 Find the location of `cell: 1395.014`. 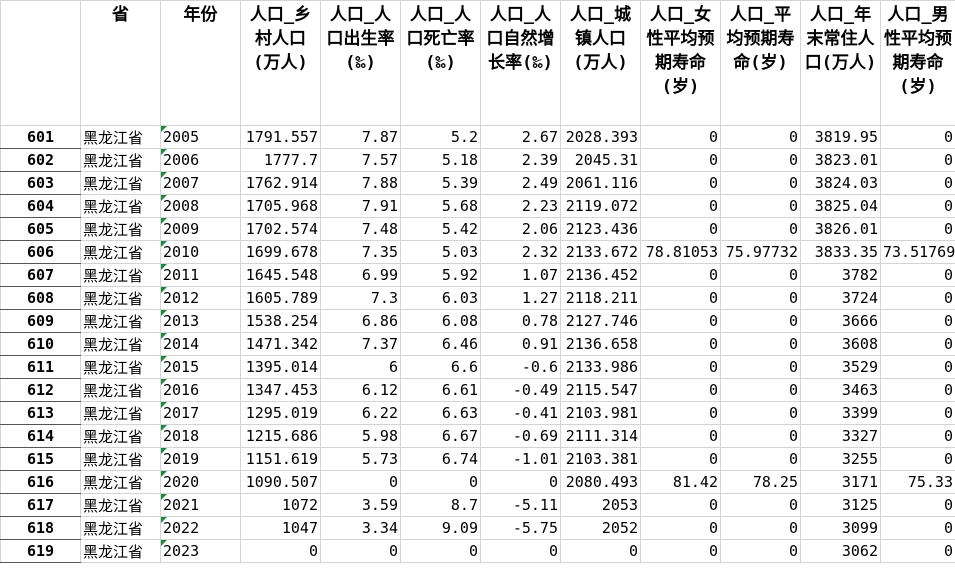

cell: 1395.014 is located at coordinates (280, 367).